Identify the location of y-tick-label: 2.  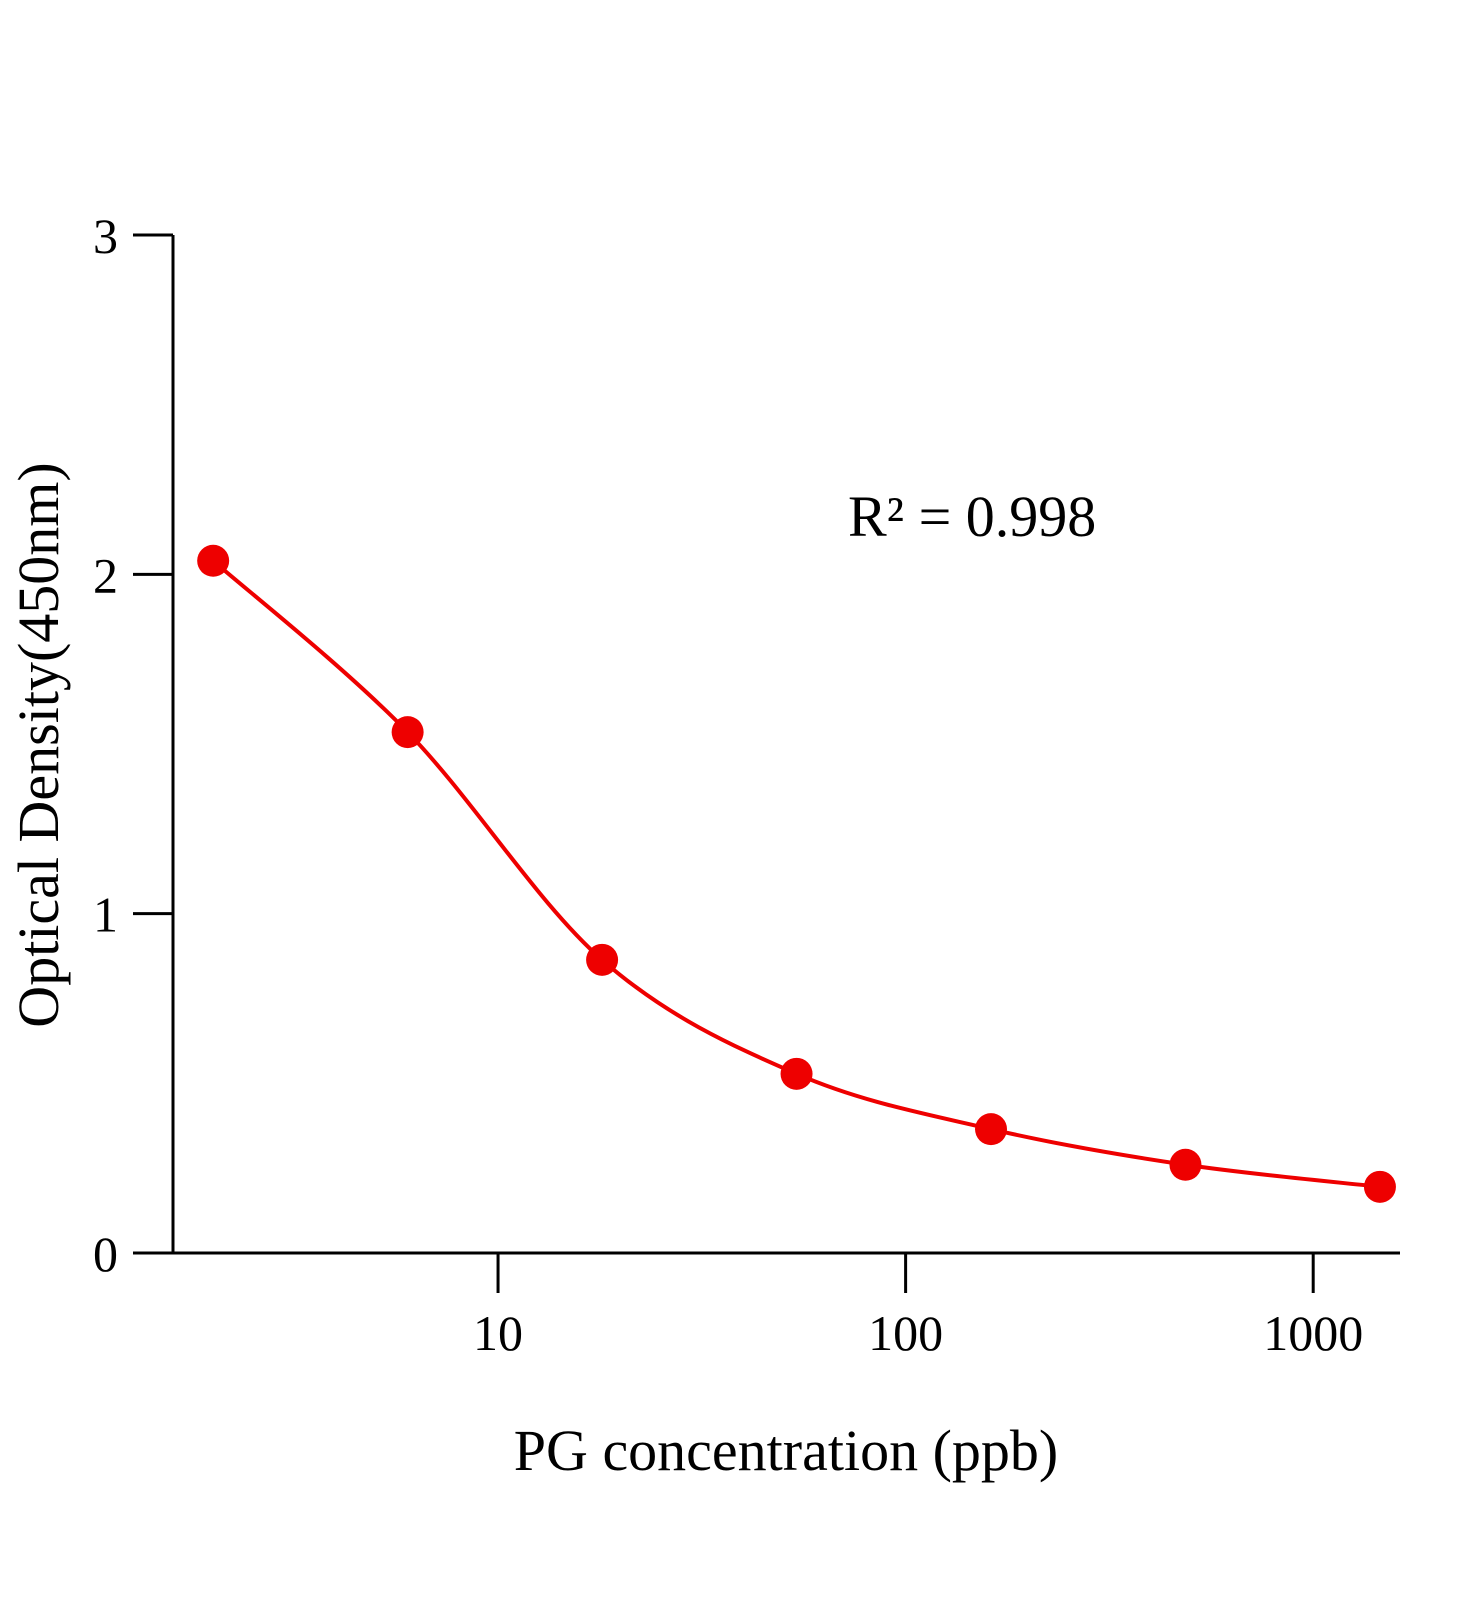
(105, 575).